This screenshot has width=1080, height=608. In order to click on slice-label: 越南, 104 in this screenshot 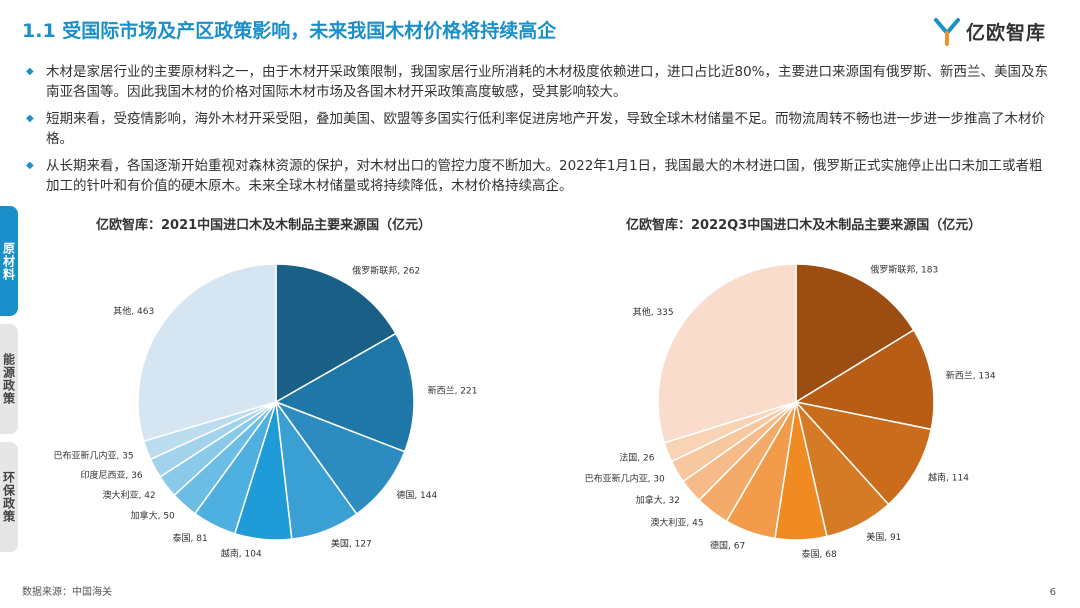, I will do `click(241, 553)`.